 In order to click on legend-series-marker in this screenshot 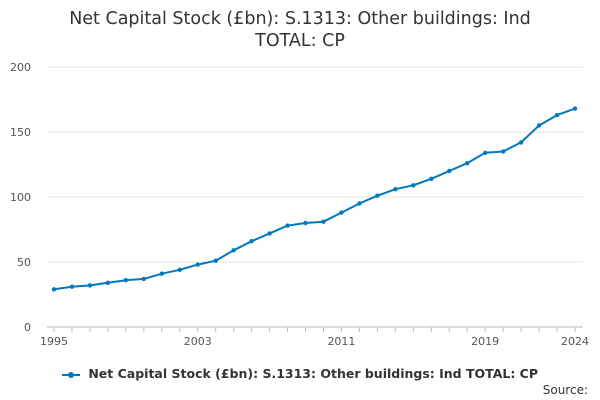, I will do `click(70, 375)`.